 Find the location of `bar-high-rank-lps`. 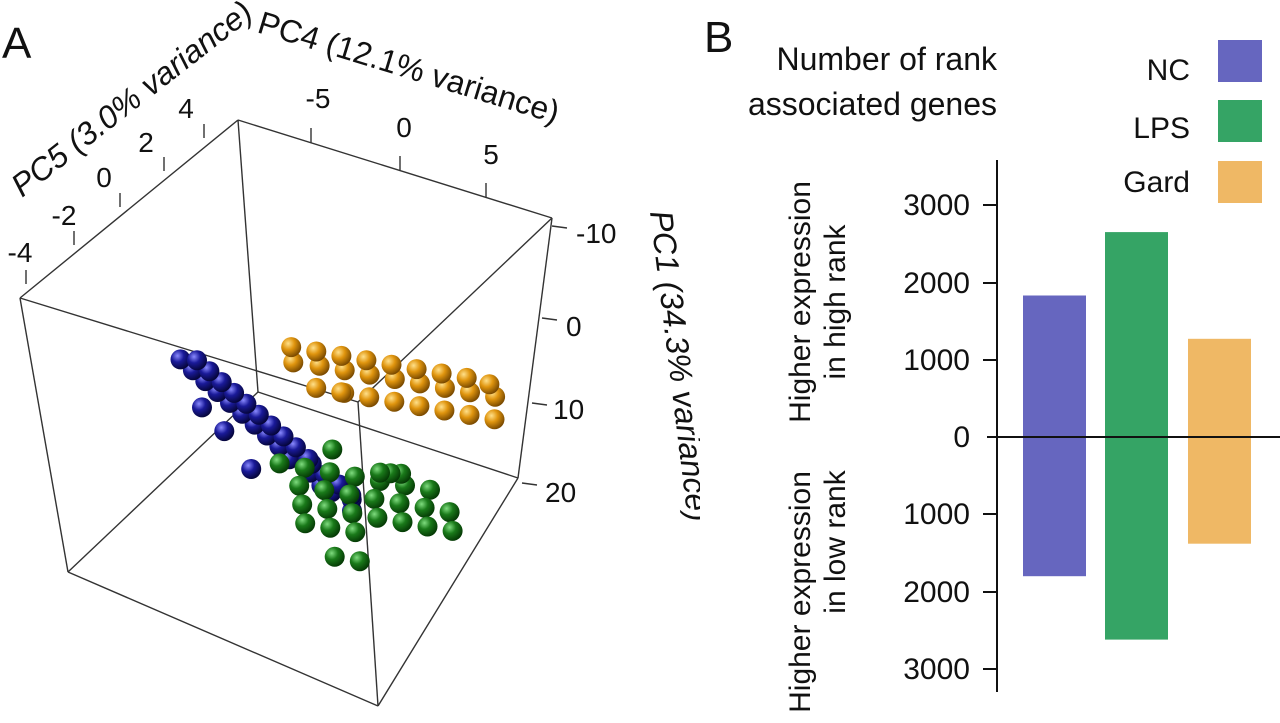

bar-high-rank-lps is located at coordinates (1136, 334).